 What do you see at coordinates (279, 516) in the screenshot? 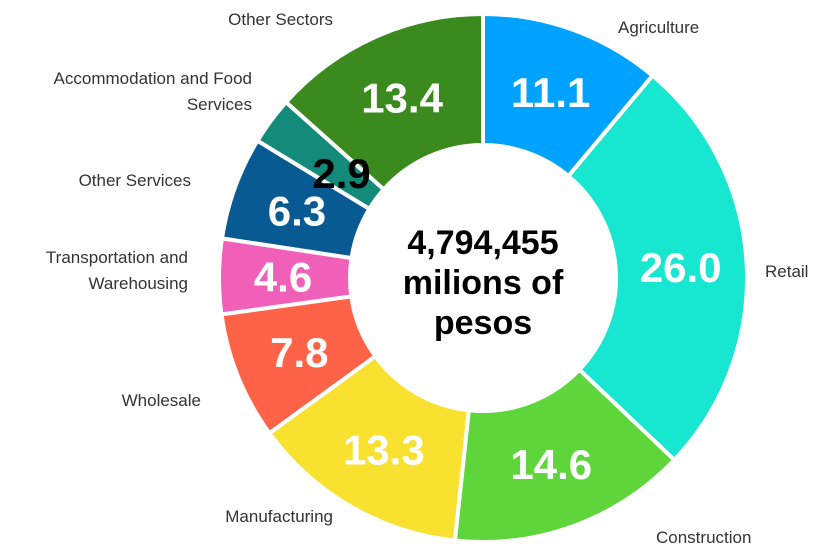
I see `category-label: Manufacturing` at bounding box center [279, 516].